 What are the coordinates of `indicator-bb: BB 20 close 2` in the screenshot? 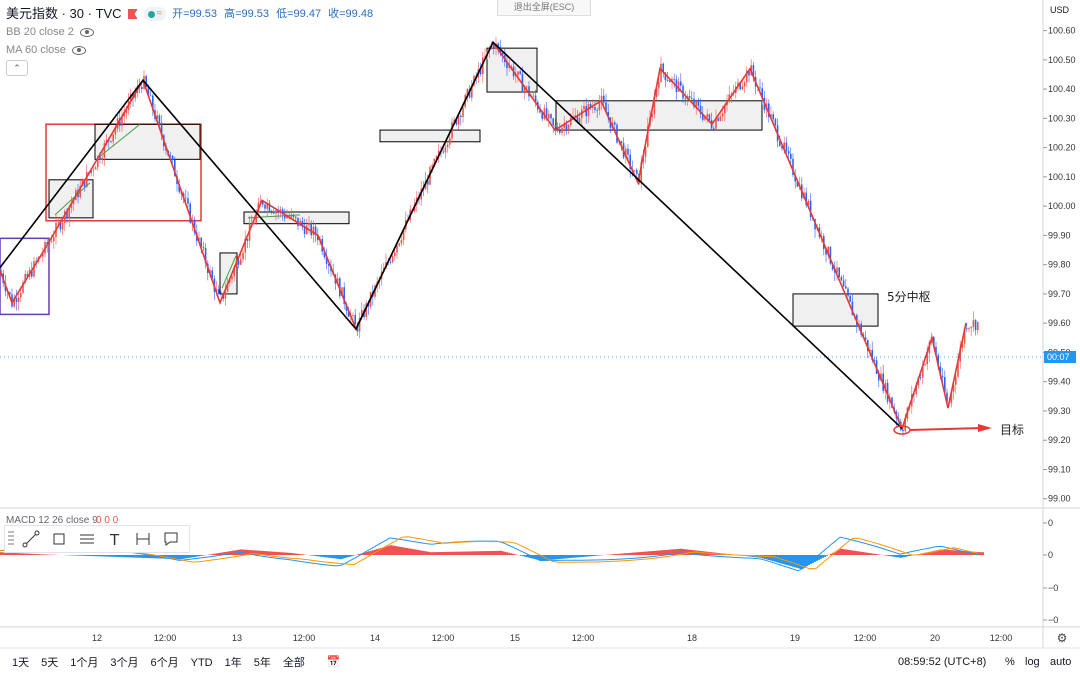 It's located at (40, 32).